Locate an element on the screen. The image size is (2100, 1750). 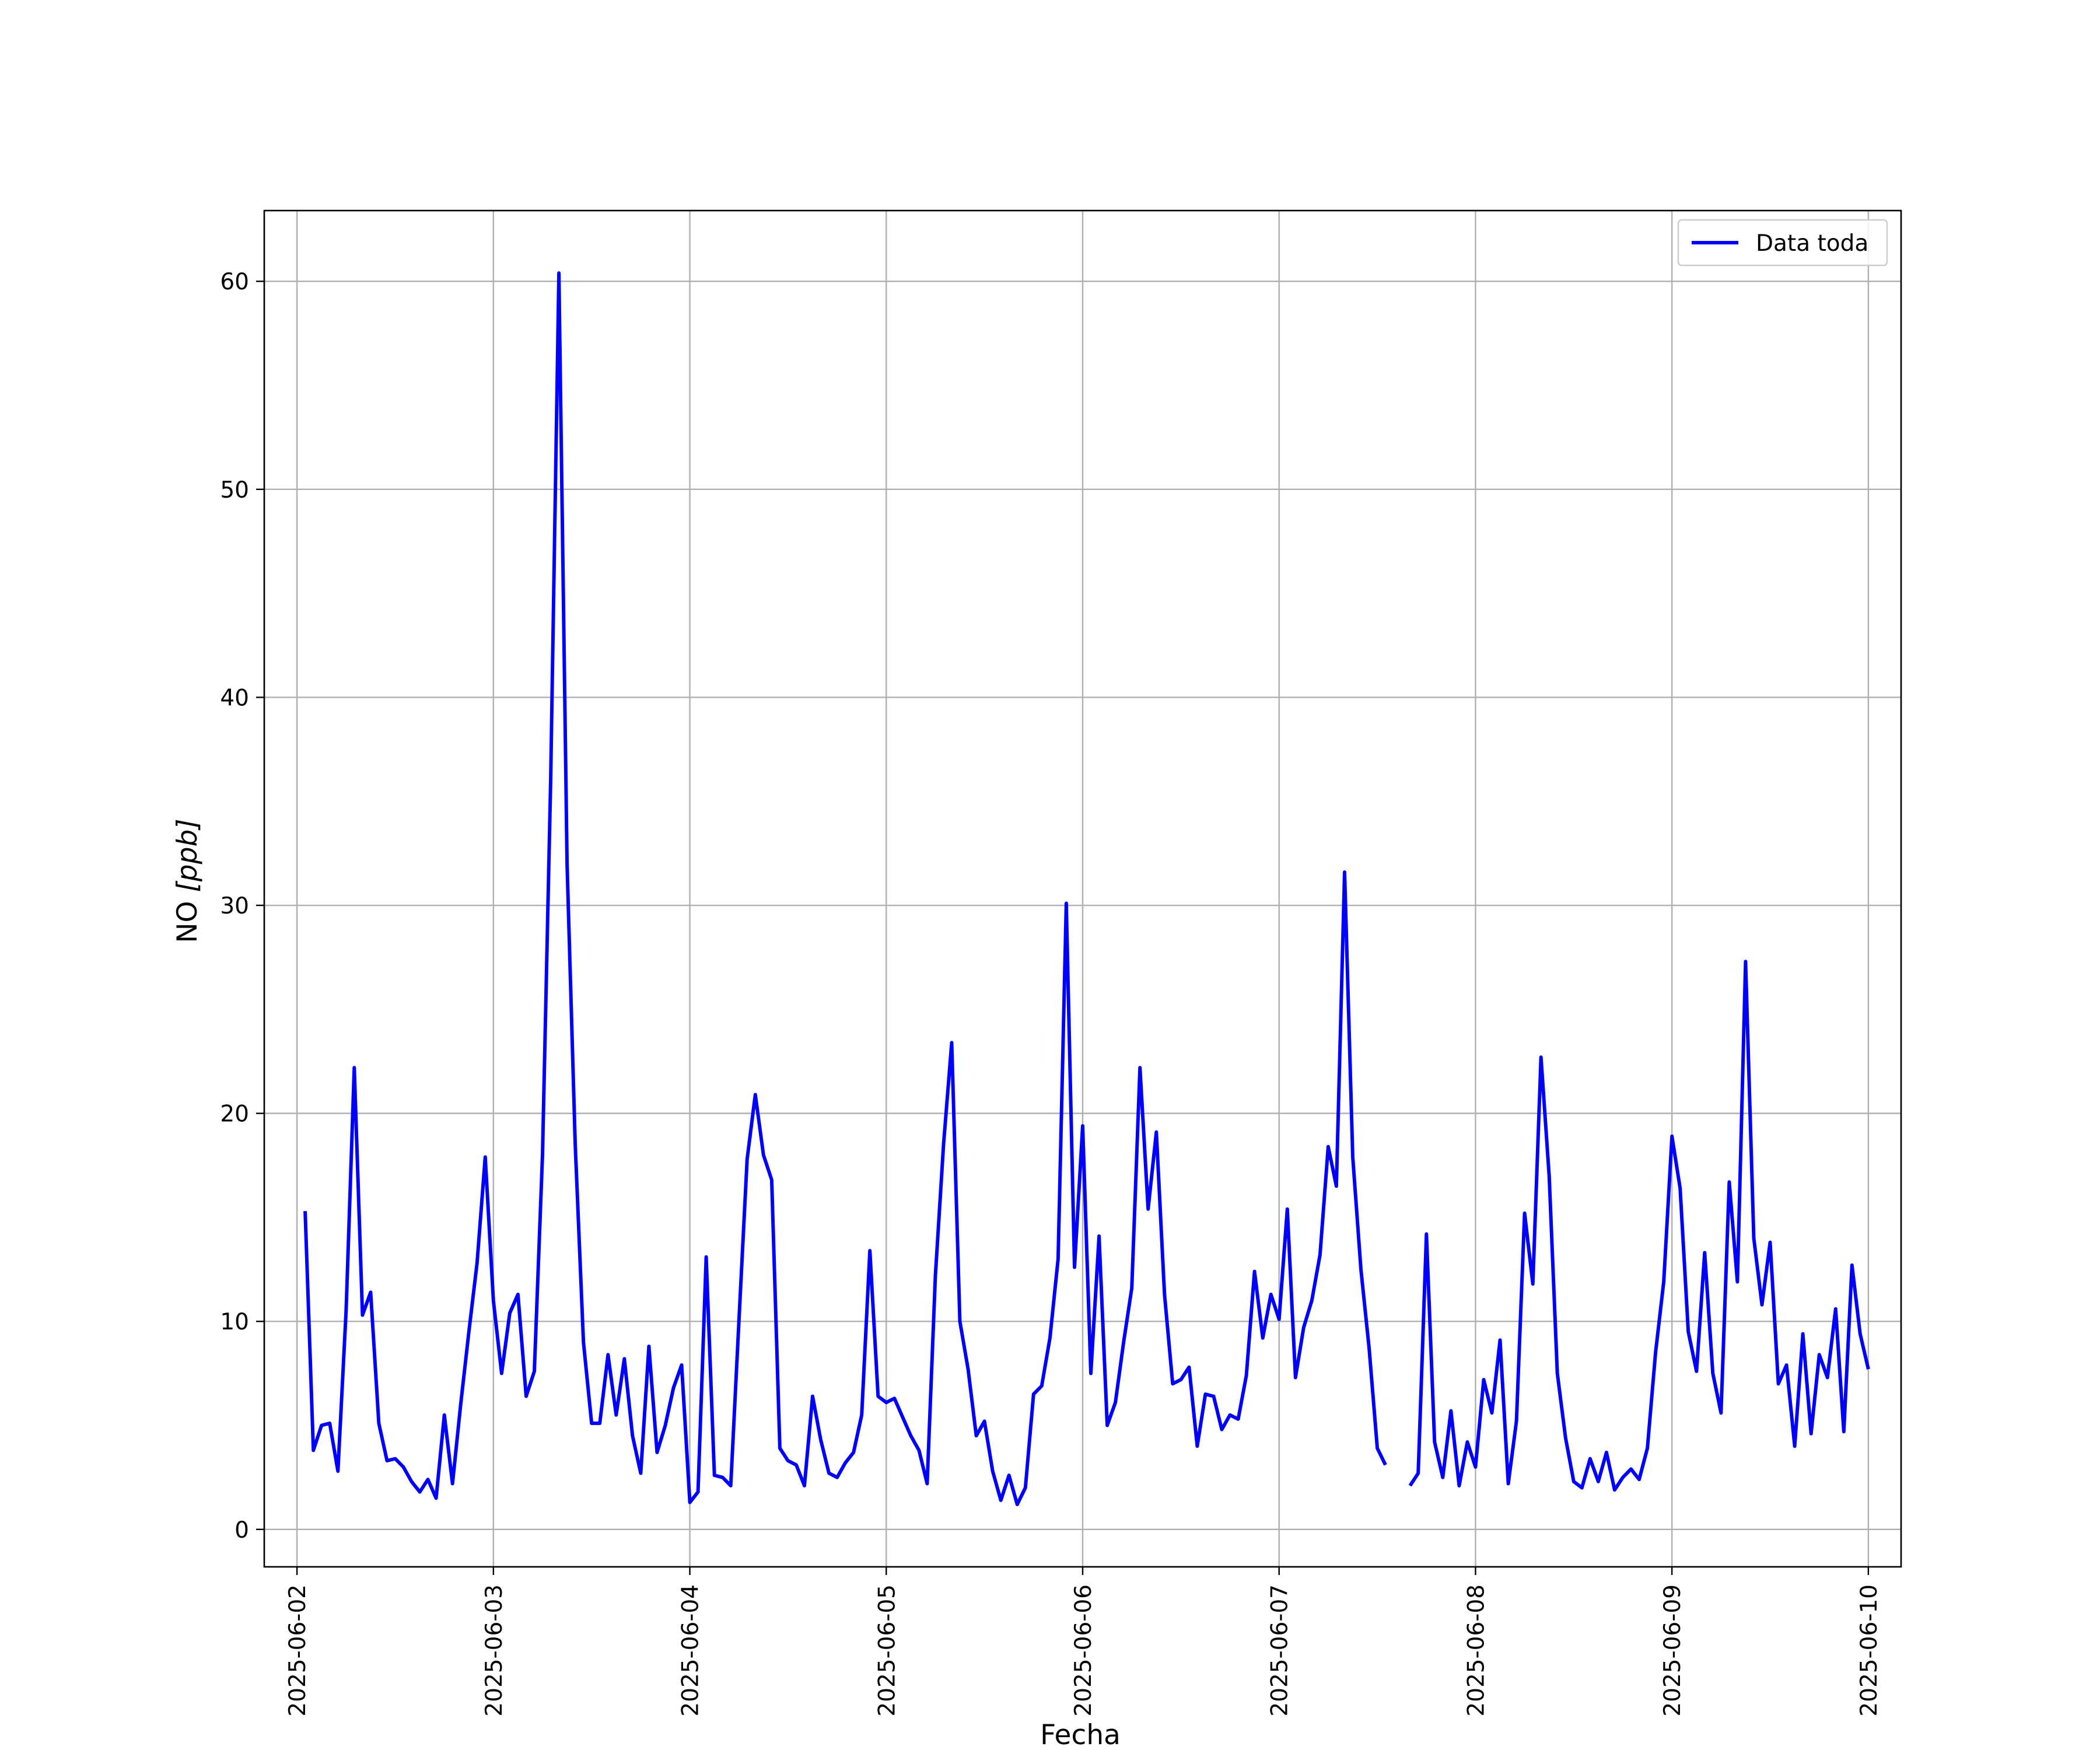
y-tick-label: 30 is located at coordinates (235, 906).